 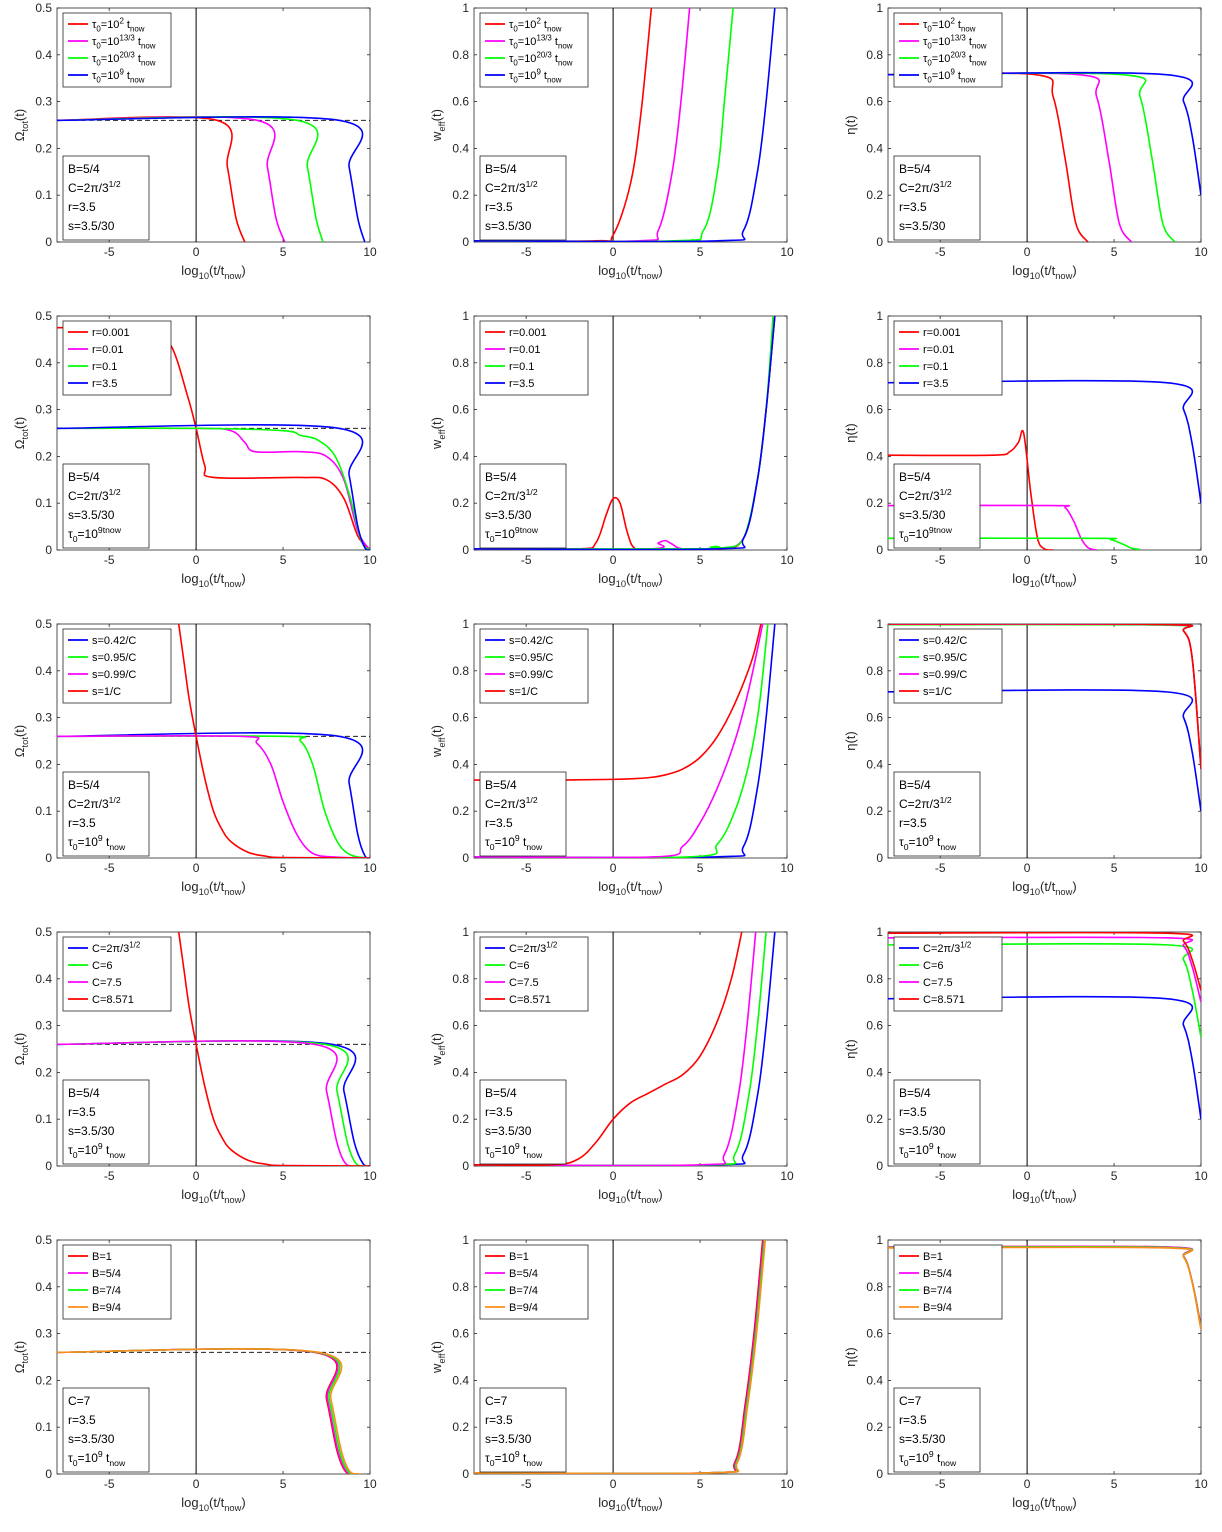 I want to click on legend-entry: r=3.5, so click(x=104, y=384).